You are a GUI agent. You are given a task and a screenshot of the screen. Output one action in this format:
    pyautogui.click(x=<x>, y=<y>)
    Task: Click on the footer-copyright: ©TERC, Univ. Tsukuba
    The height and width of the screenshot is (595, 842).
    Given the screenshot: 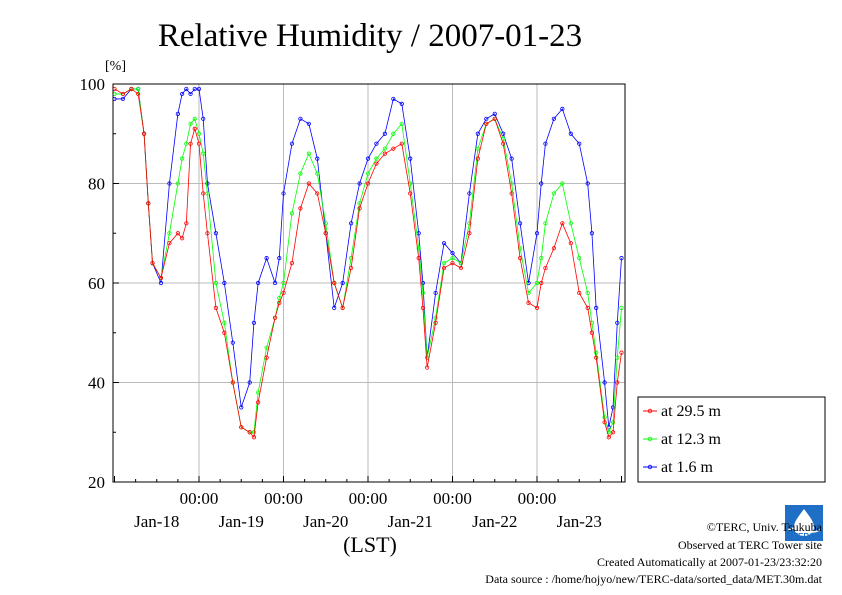 What is the action you would take?
    pyautogui.click(x=765, y=527)
    